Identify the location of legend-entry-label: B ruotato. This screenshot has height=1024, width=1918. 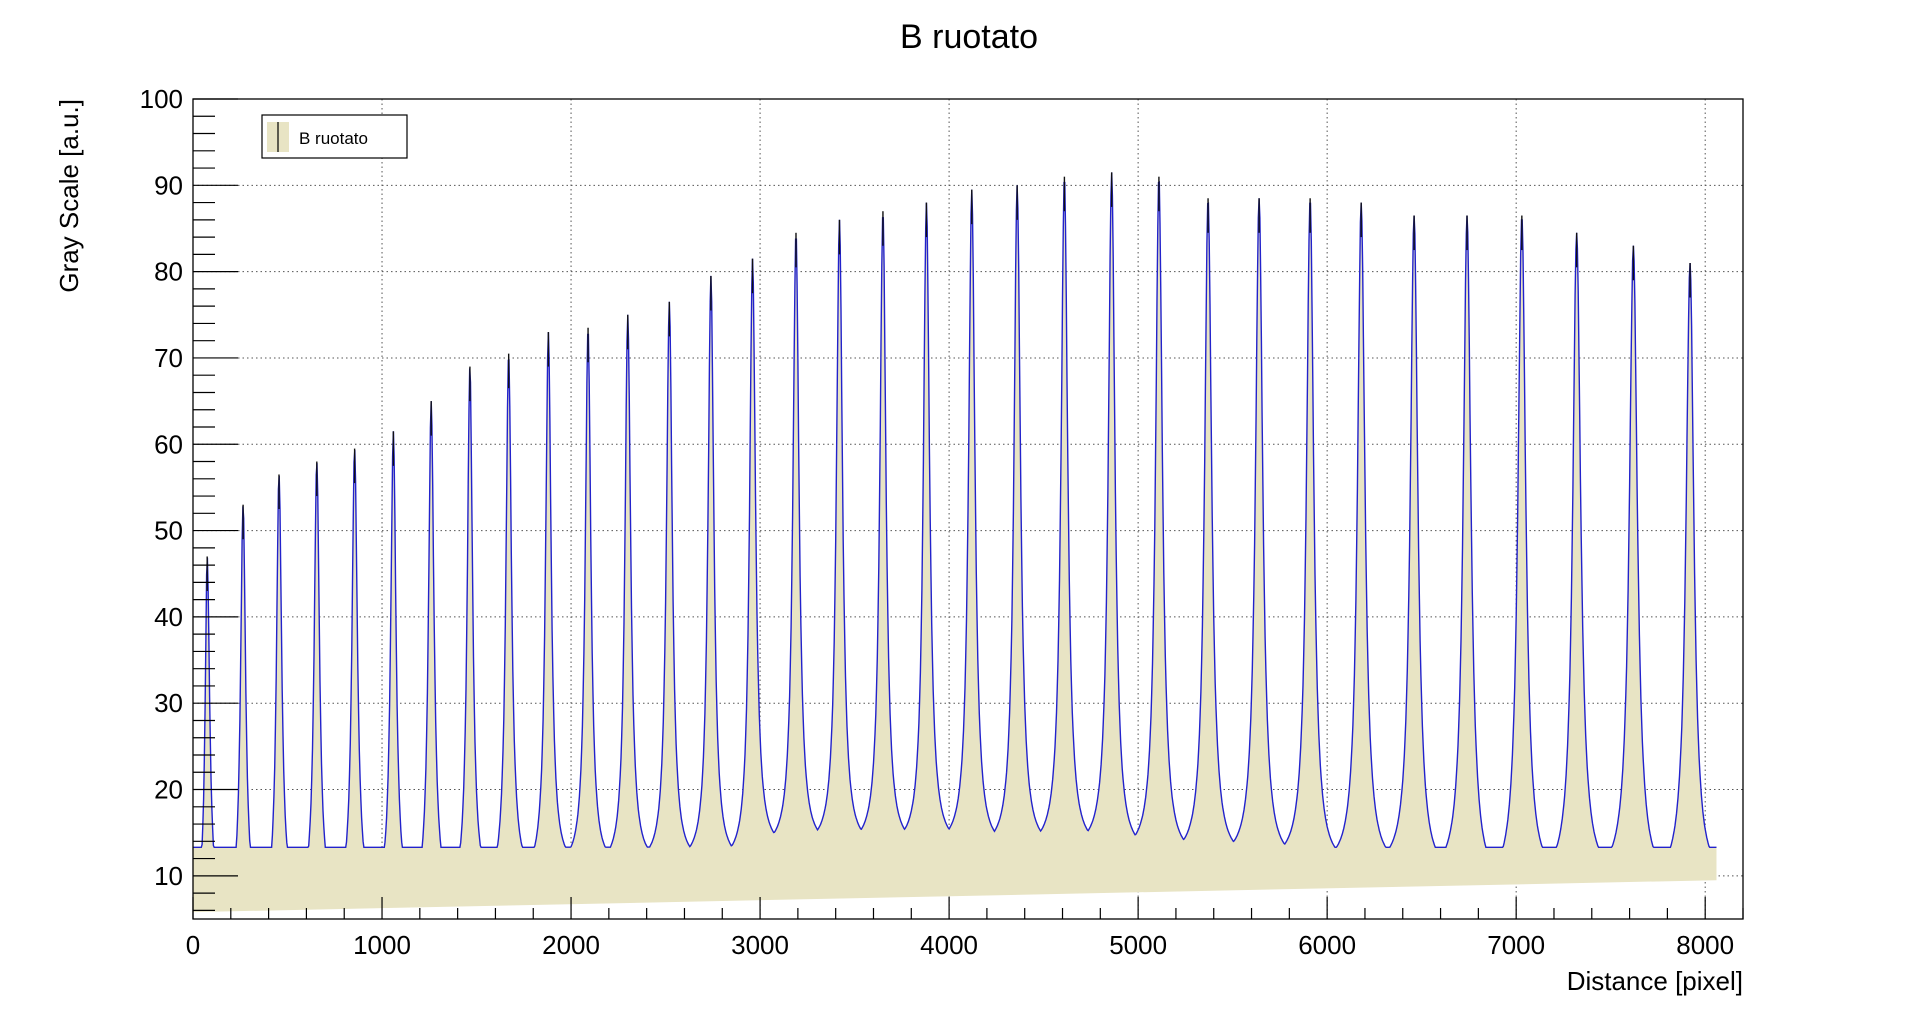
(333, 138).